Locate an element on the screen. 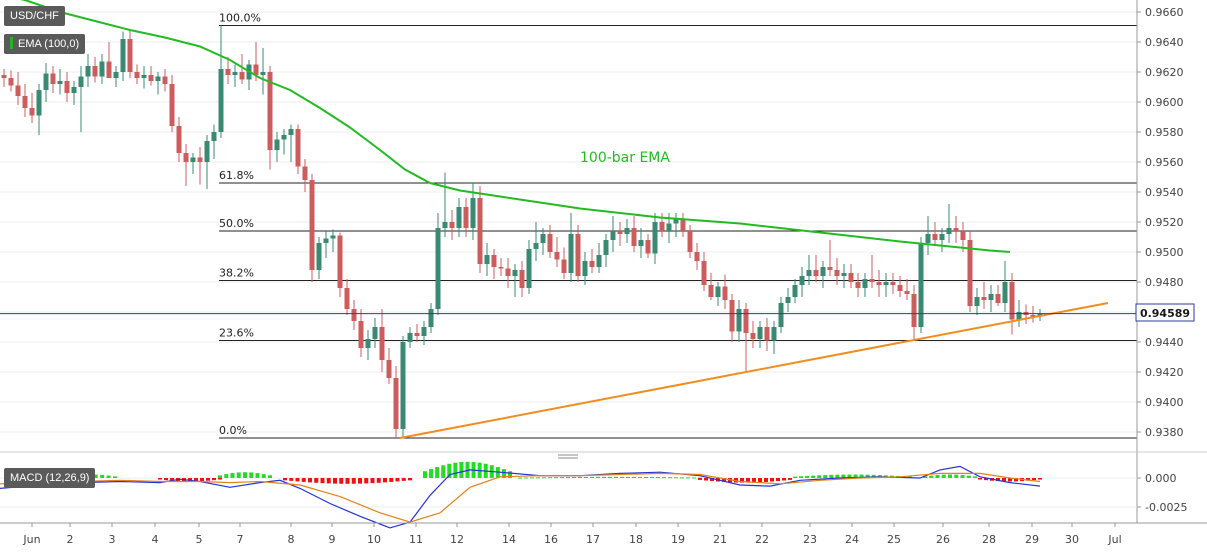 The height and width of the screenshot is (560, 1207). price-tick-label: 0.9660 is located at coordinates (1164, 12).